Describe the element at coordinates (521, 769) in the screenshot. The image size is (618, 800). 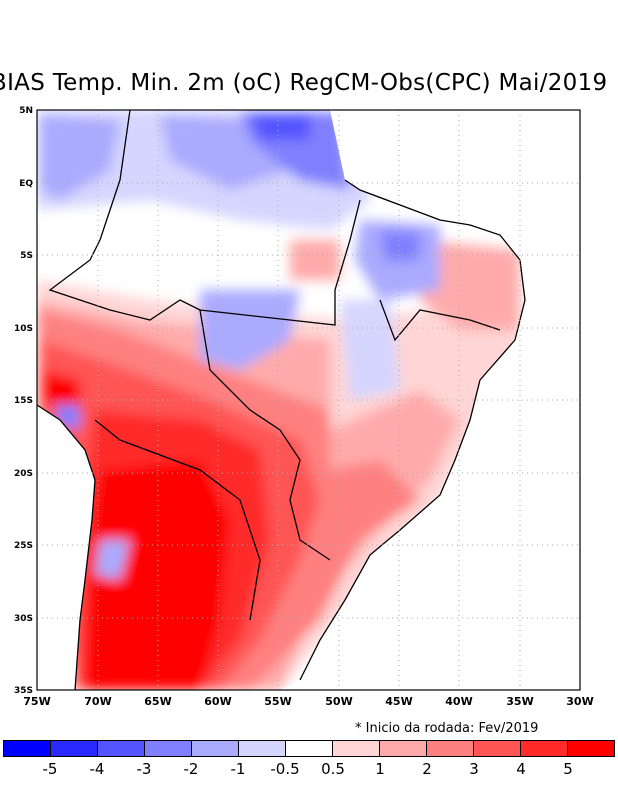
I see `colorbar-label: 4` at that location.